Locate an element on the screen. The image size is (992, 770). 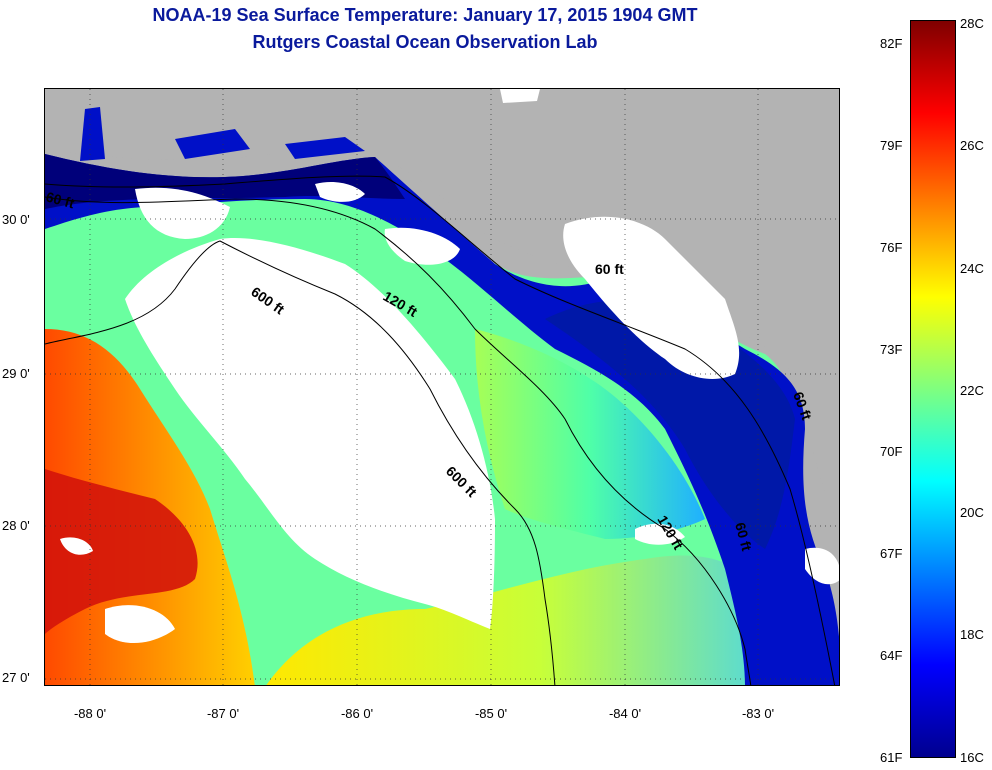
south-band is located at coordinates (540, 620).